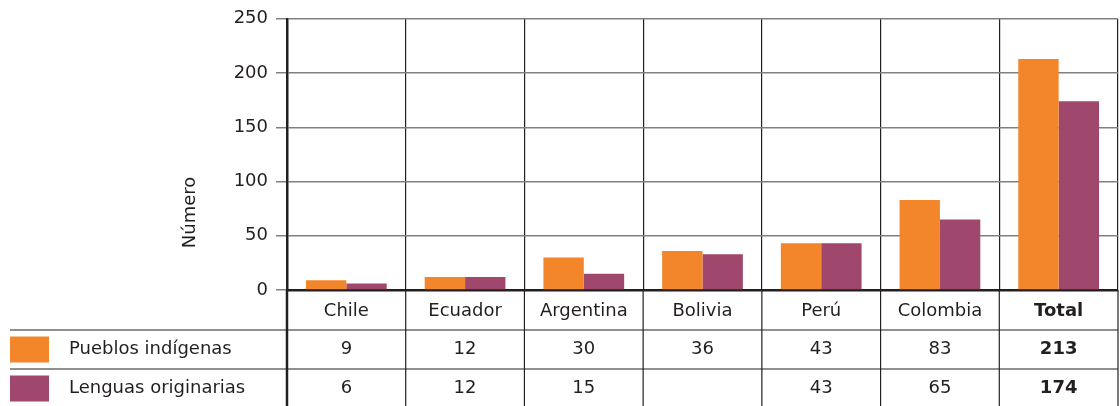 This screenshot has width=1120, height=406. What do you see at coordinates (940, 387) in the screenshot?
I see `data-label: 65` at bounding box center [940, 387].